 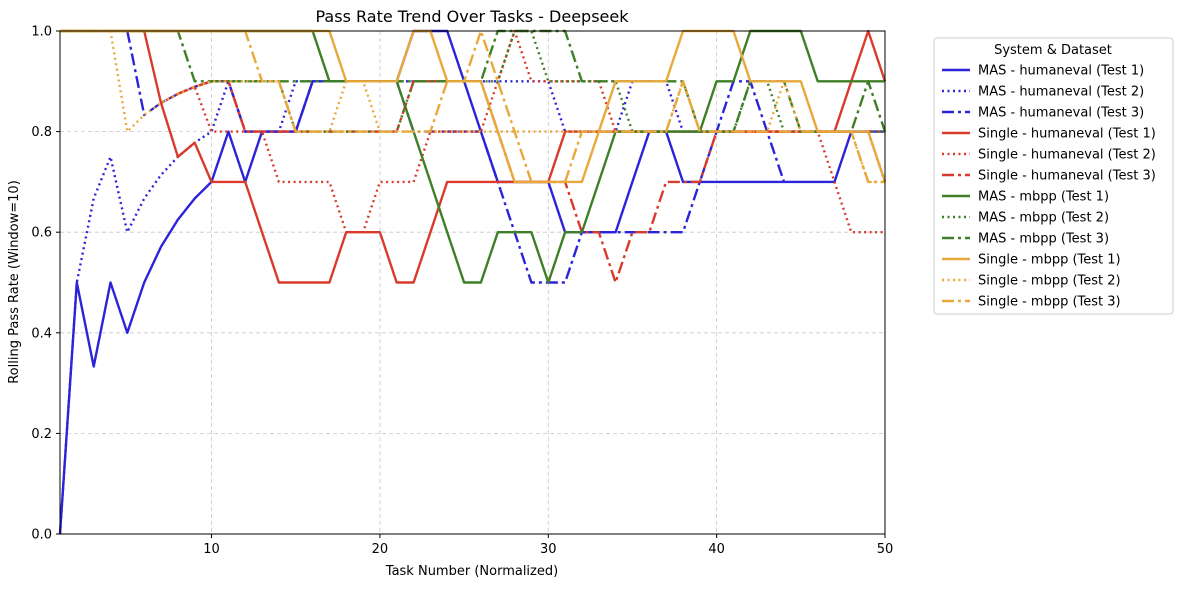 What do you see at coordinates (1067, 134) in the screenshot?
I see `legend-label: Single - humaneval (Test 1)` at bounding box center [1067, 134].